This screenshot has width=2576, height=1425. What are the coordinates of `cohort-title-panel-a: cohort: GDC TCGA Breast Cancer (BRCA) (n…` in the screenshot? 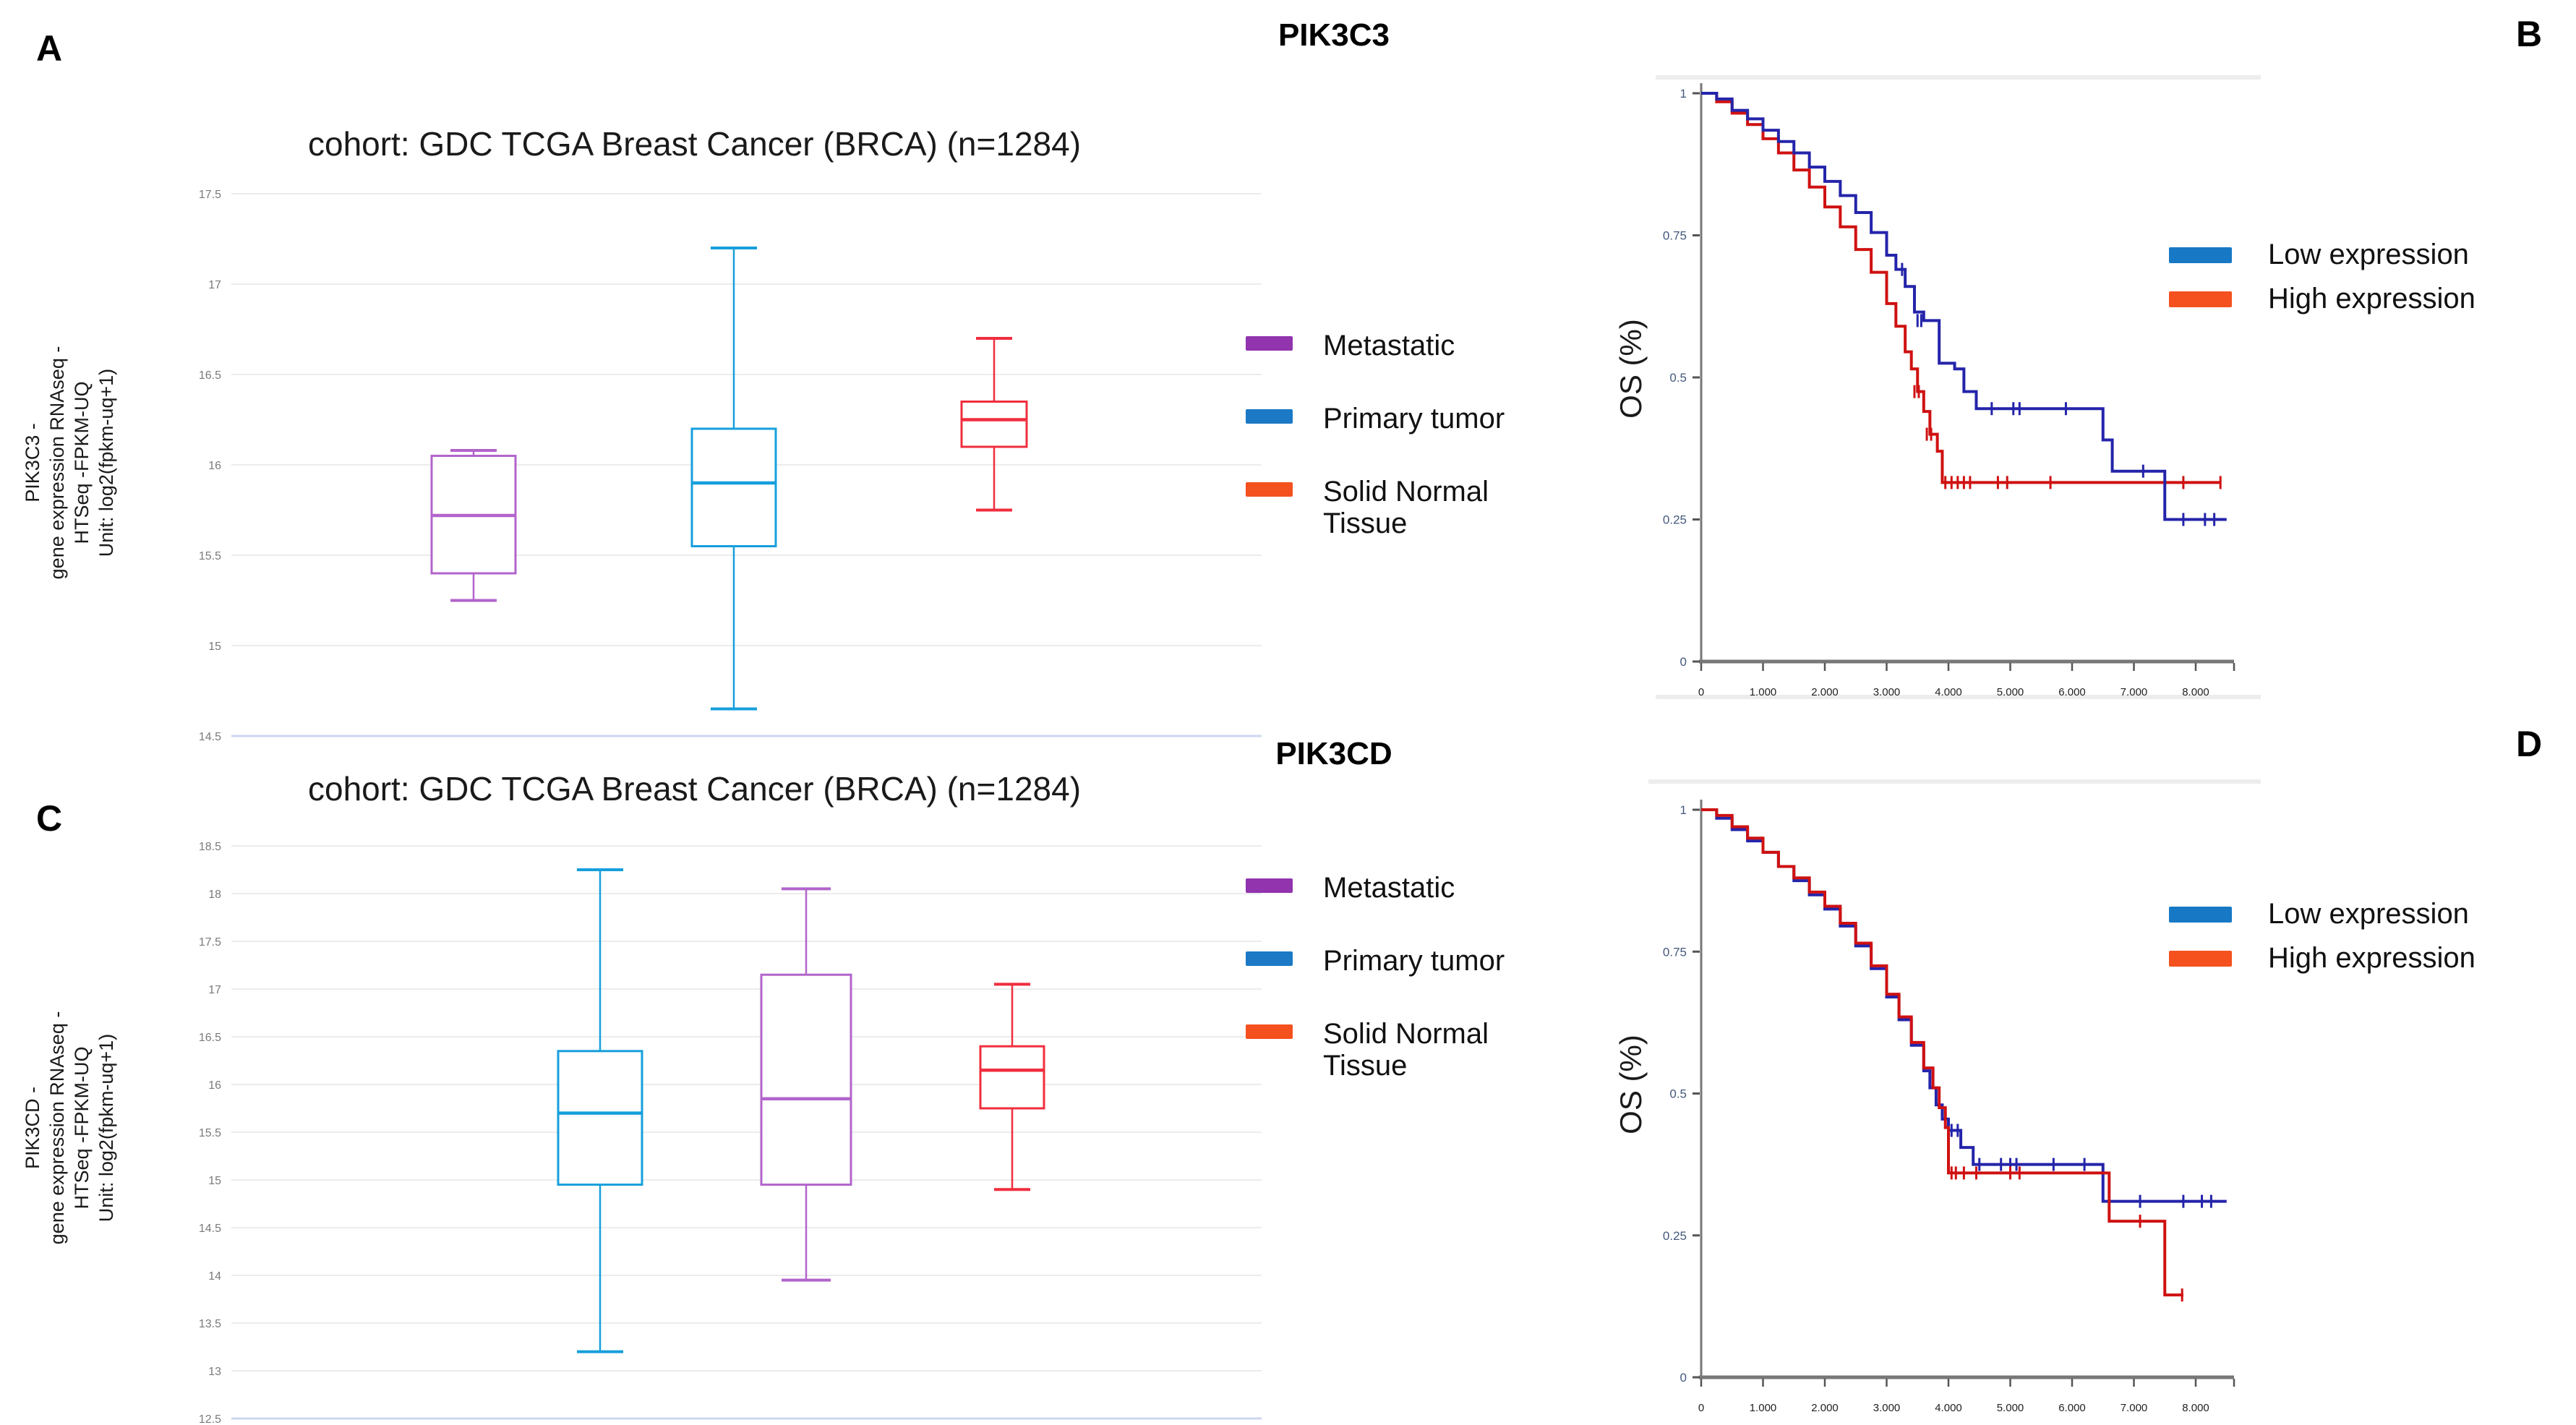 It's located at (694, 144).